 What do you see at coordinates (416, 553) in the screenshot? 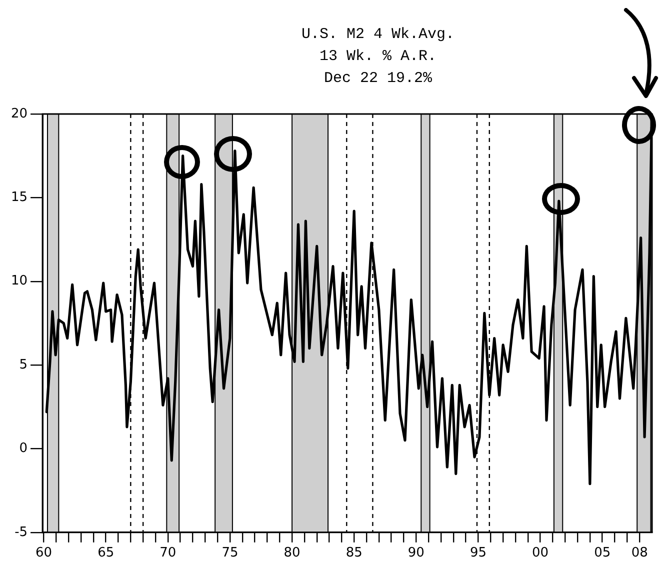
I see `x-tick-label: 90` at bounding box center [416, 553].